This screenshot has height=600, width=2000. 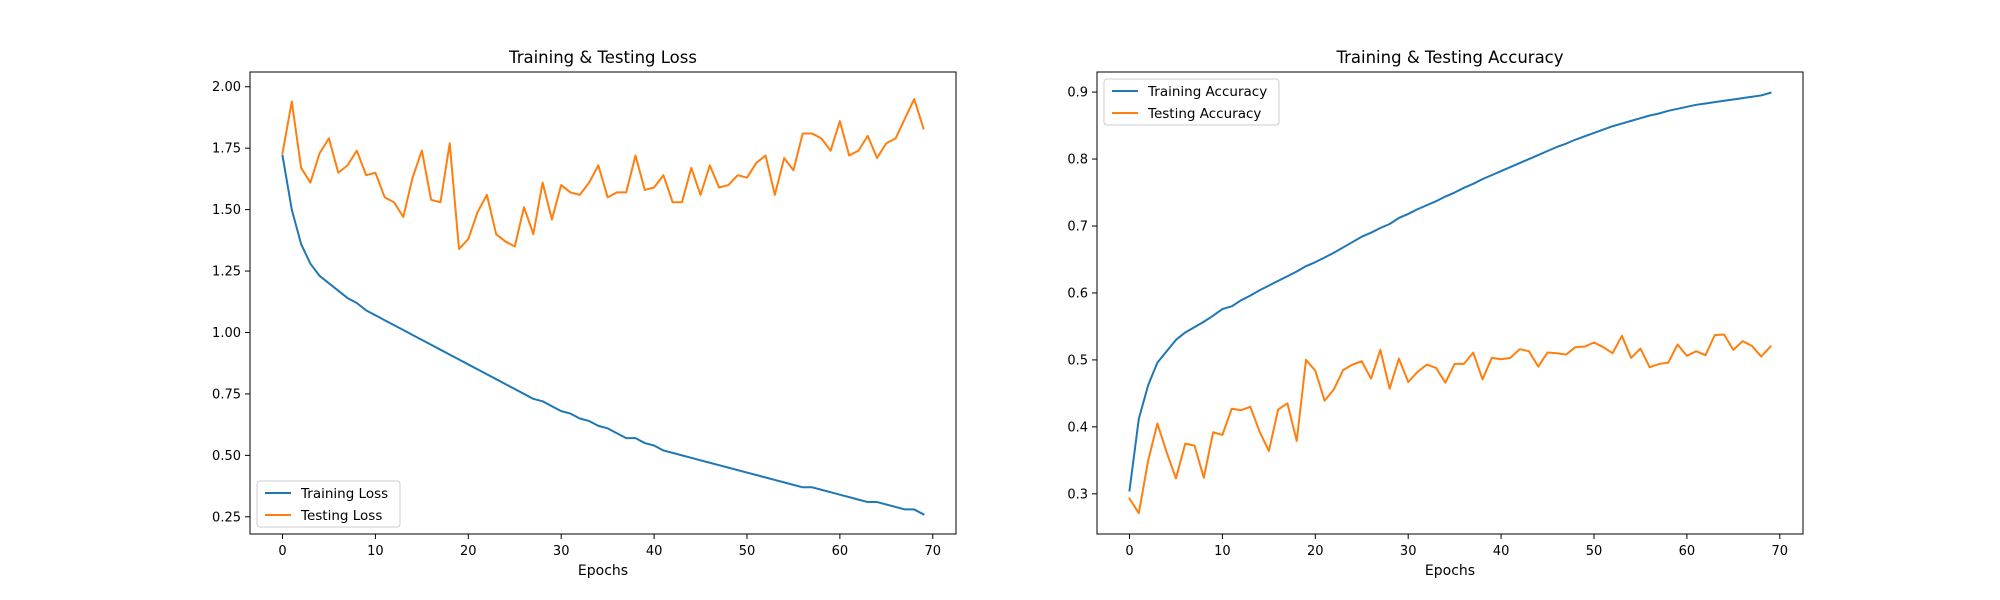 What do you see at coordinates (1077, 160) in the screenshot?
I see `accuracy-y-tick-label: 0.8` at bounding box center [1077, 160].